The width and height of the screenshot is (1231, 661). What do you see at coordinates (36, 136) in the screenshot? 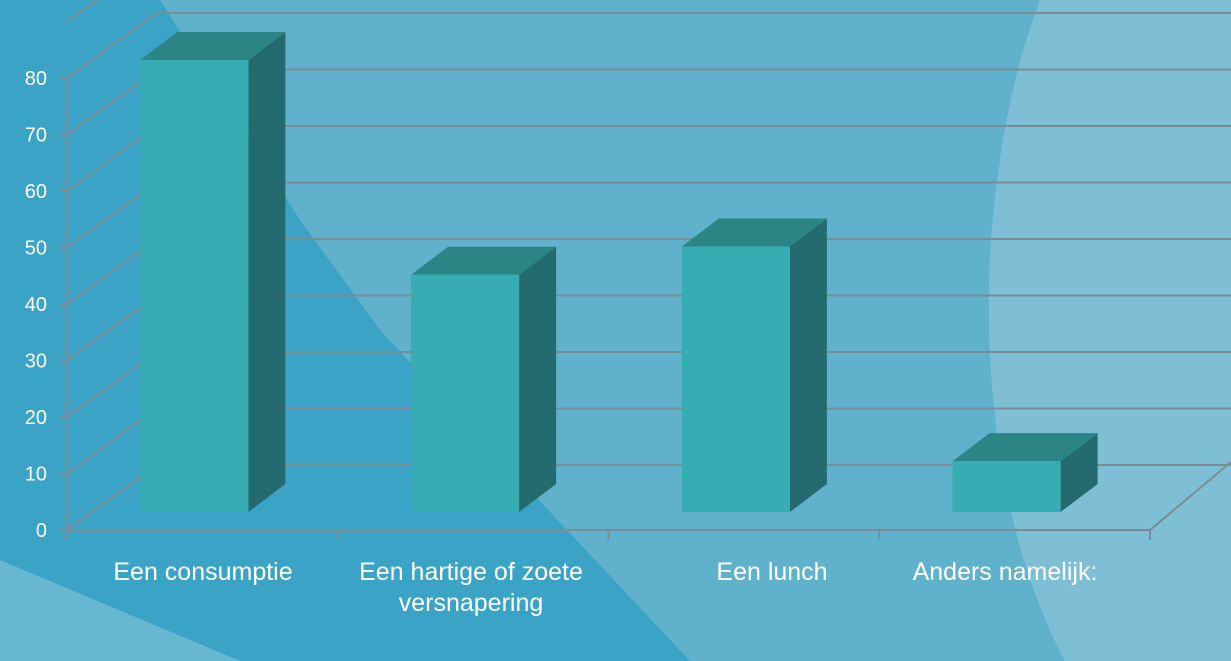
I see `y-tick-label: 70` at bounding box center [36, 136].